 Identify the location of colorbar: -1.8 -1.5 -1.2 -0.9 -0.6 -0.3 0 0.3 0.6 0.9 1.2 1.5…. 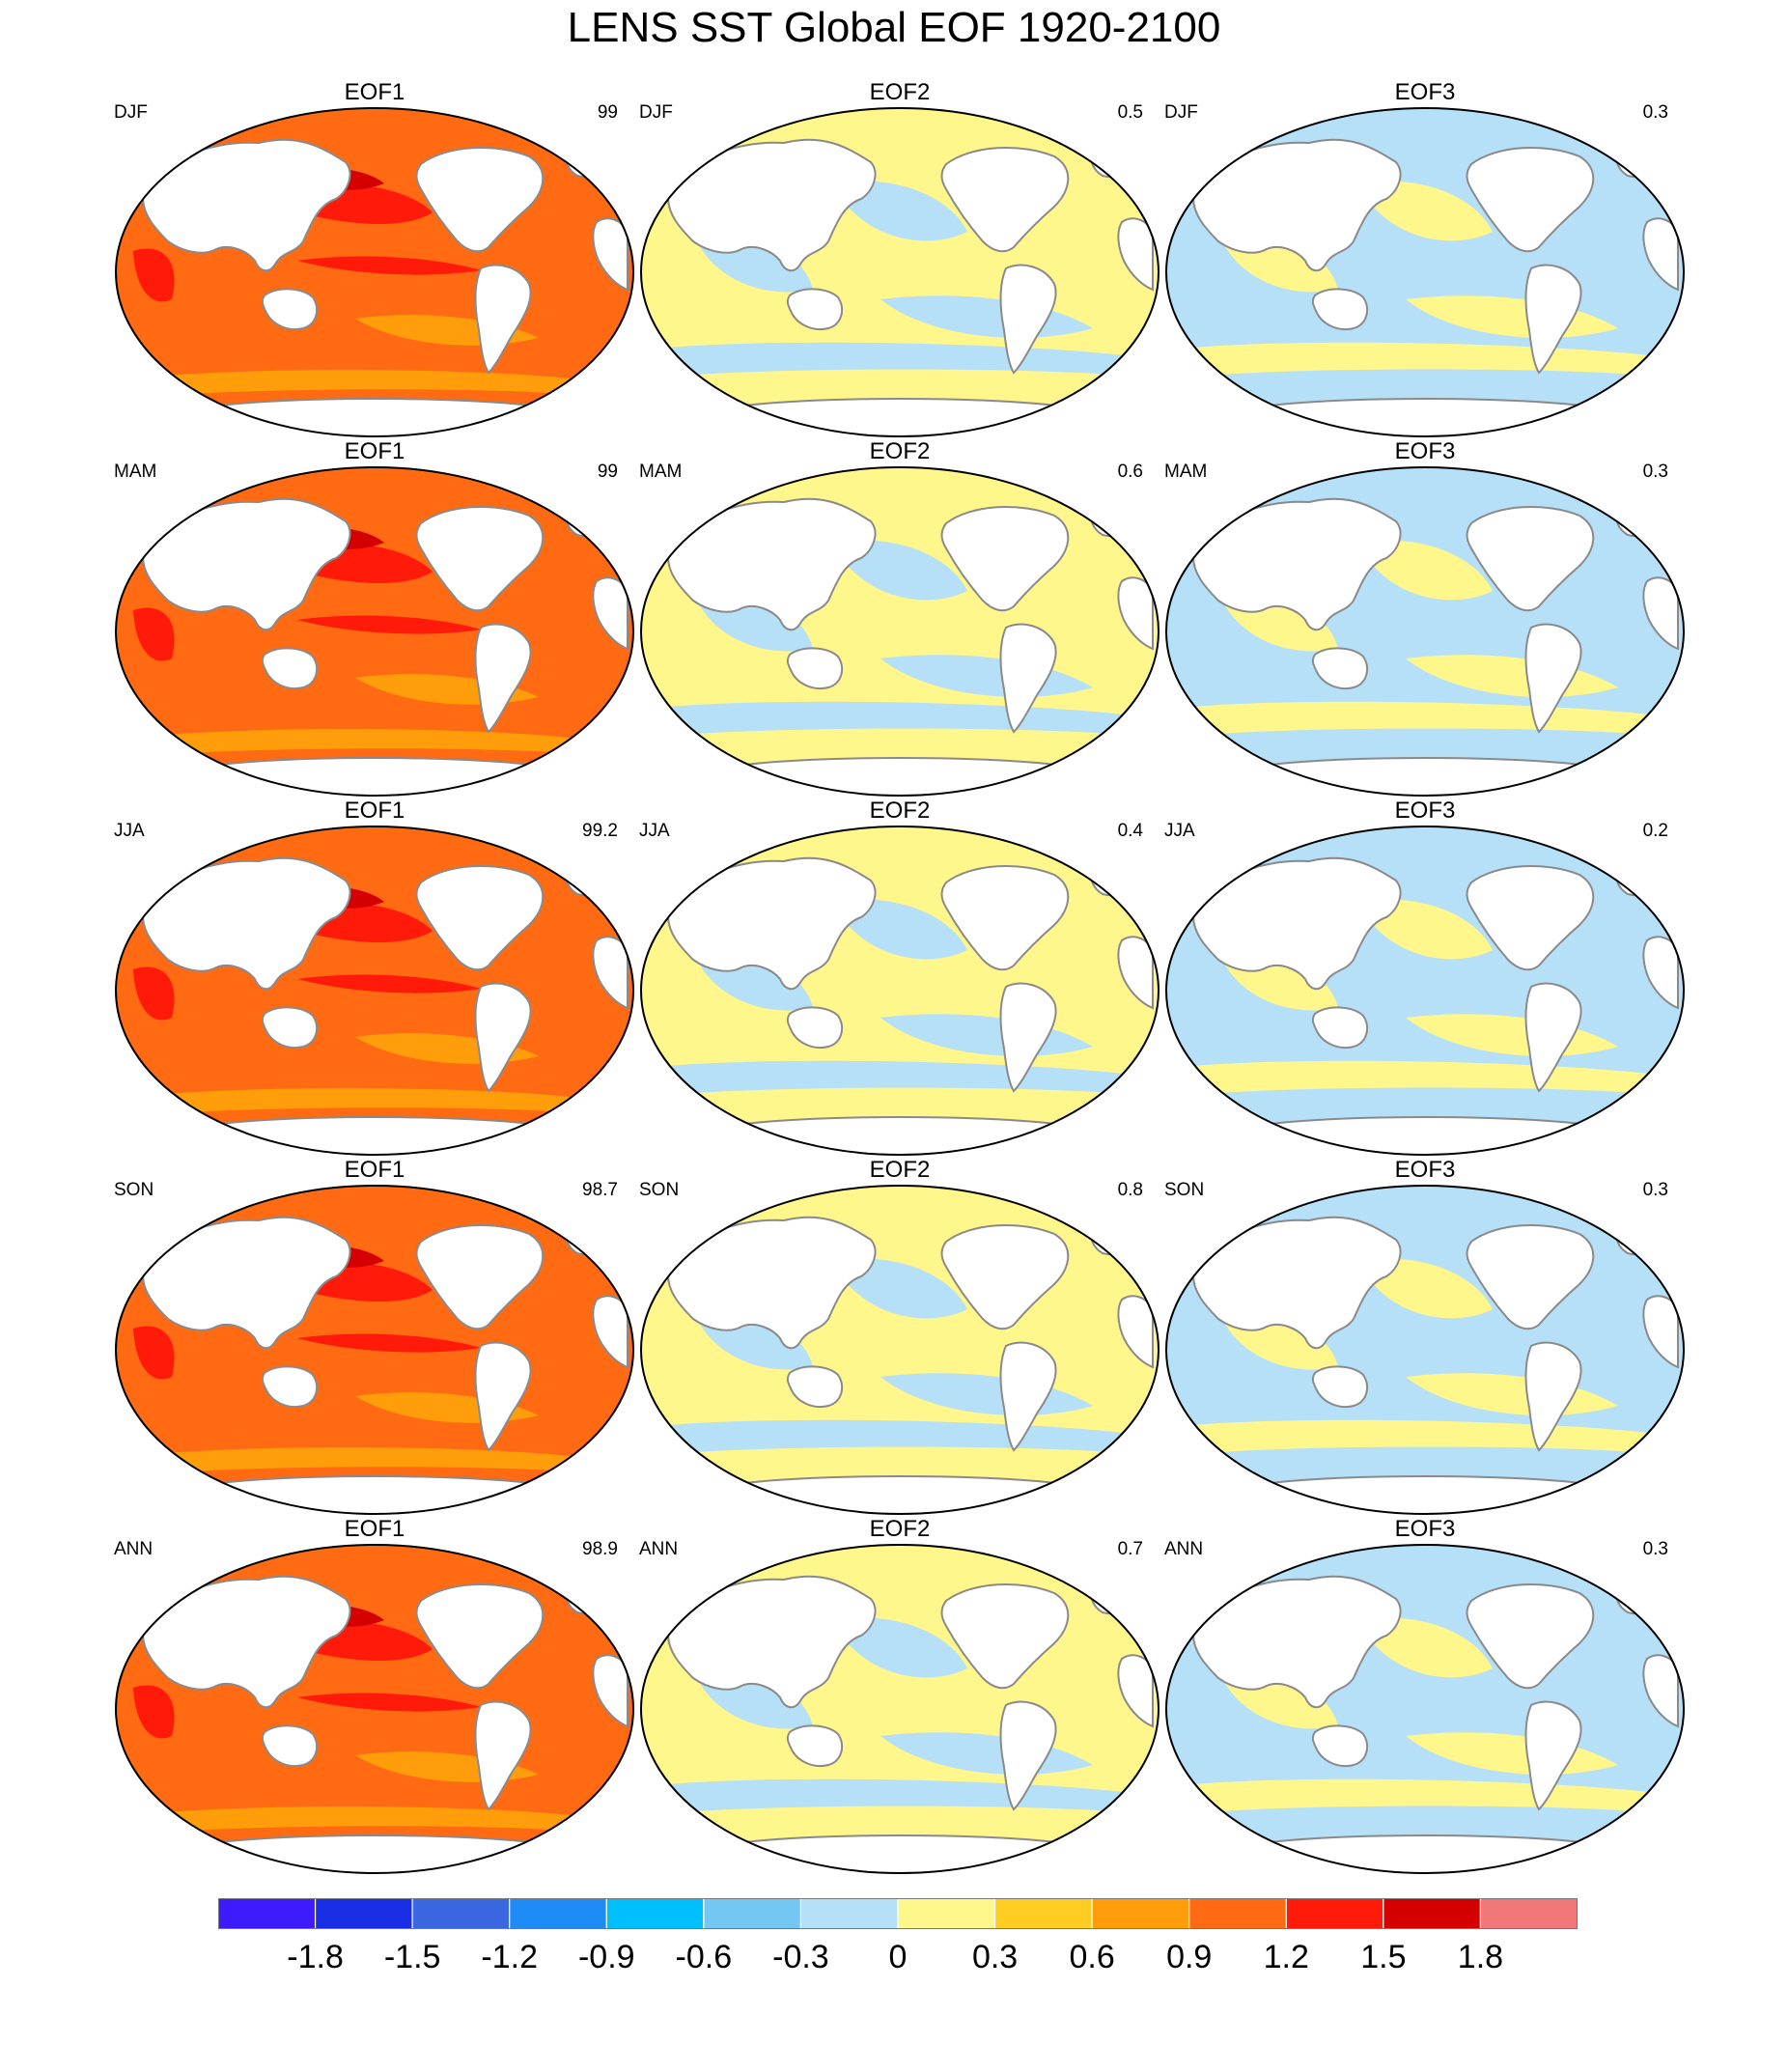
(898, 1937).